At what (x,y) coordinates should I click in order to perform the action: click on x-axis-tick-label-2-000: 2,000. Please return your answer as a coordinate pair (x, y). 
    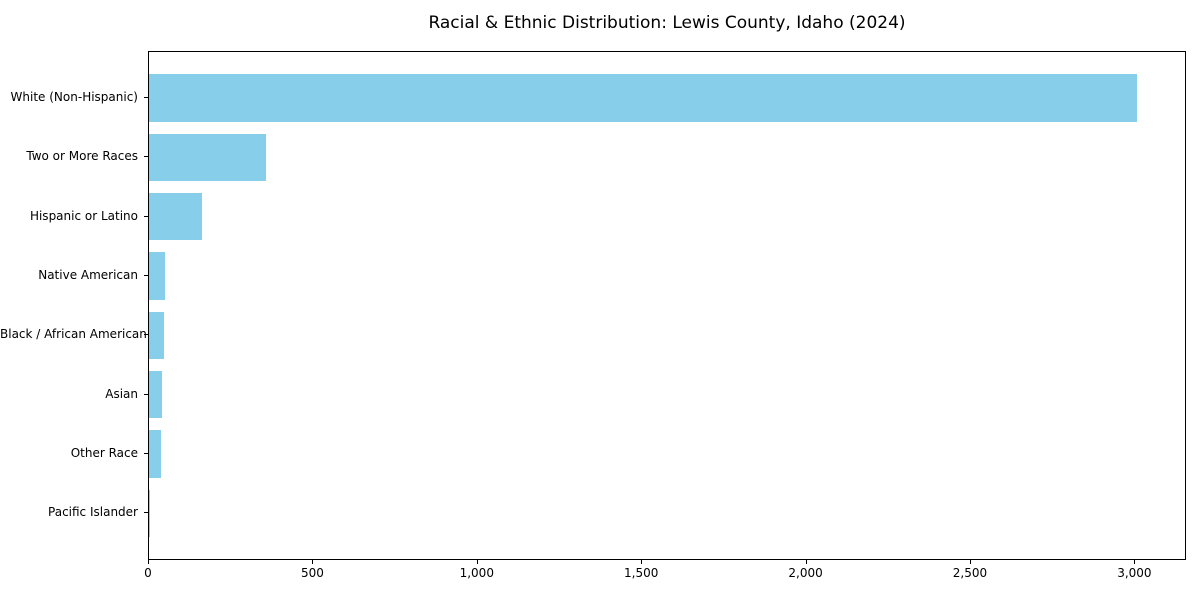
    Looking at the image, I should click on (805, 573).